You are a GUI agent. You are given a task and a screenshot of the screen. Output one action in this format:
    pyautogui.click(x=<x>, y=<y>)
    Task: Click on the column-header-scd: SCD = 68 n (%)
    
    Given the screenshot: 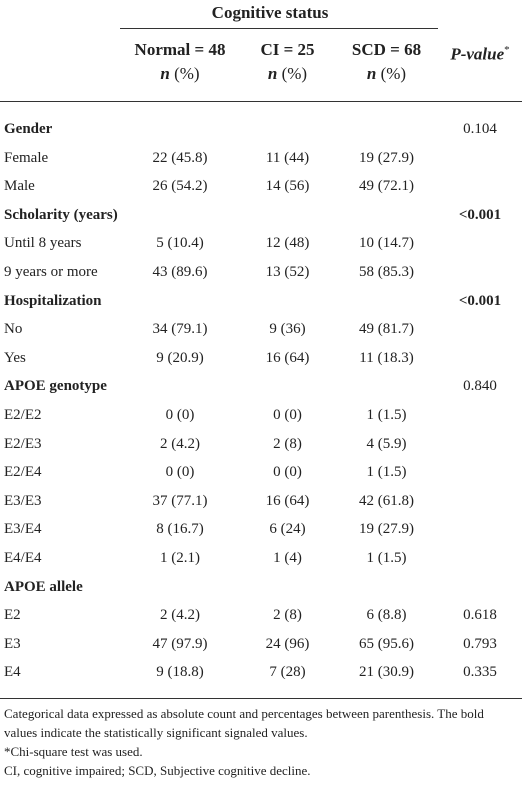 What is the action you would take?
    pyautogui.click(x=386, y=62)
    